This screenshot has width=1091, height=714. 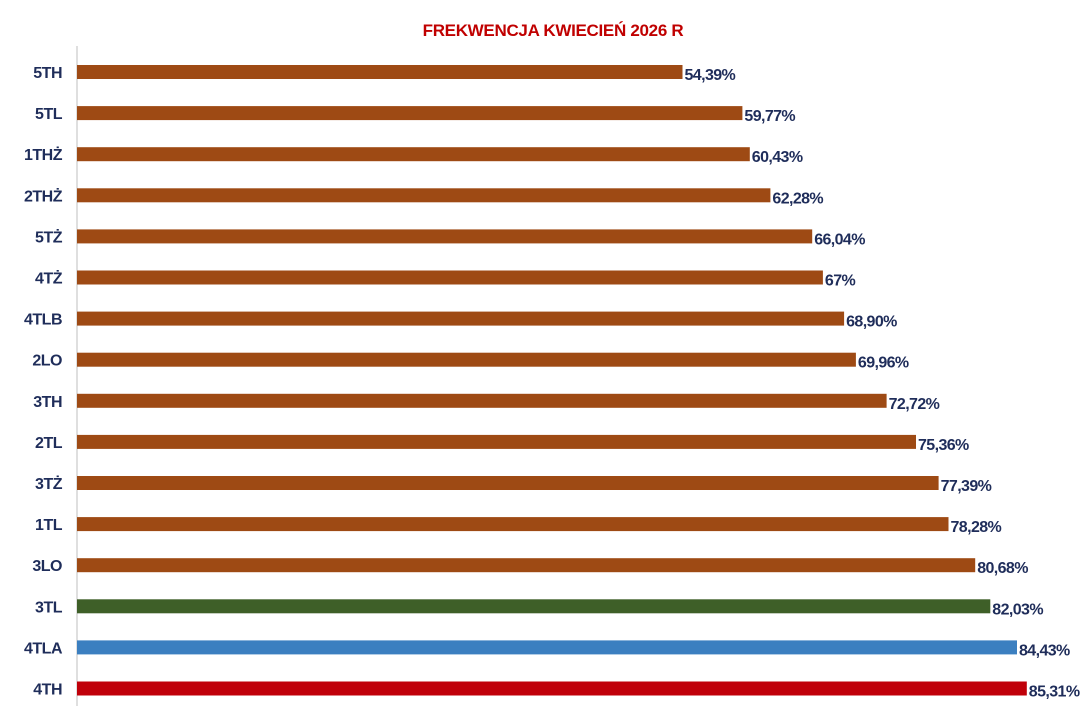 What do you see at coordinates (710, 75) in the screenshot?
I see `value-label: 54,39%` at bounding box center [710, 75].